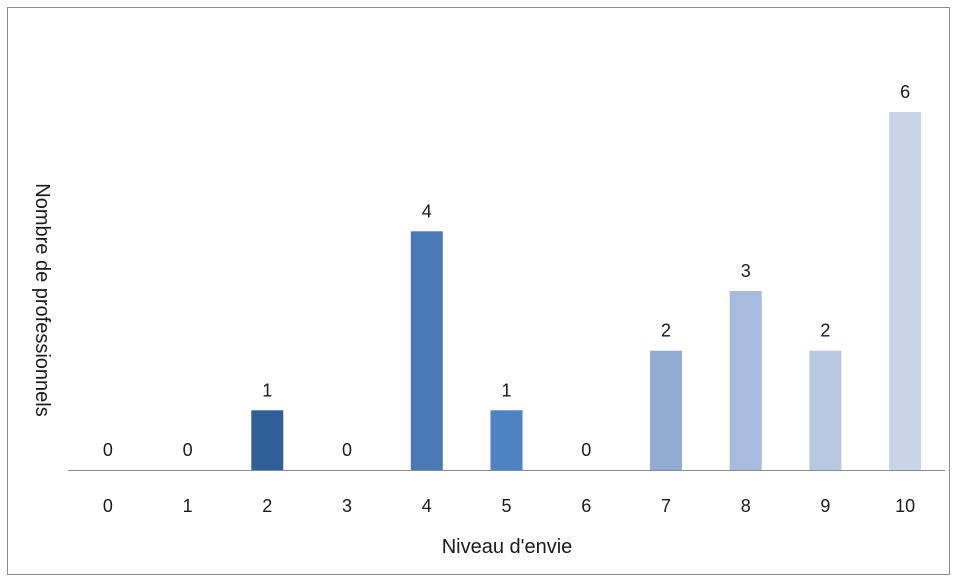  I want to click on x-tick-label-10: 10, so click(905, 506).